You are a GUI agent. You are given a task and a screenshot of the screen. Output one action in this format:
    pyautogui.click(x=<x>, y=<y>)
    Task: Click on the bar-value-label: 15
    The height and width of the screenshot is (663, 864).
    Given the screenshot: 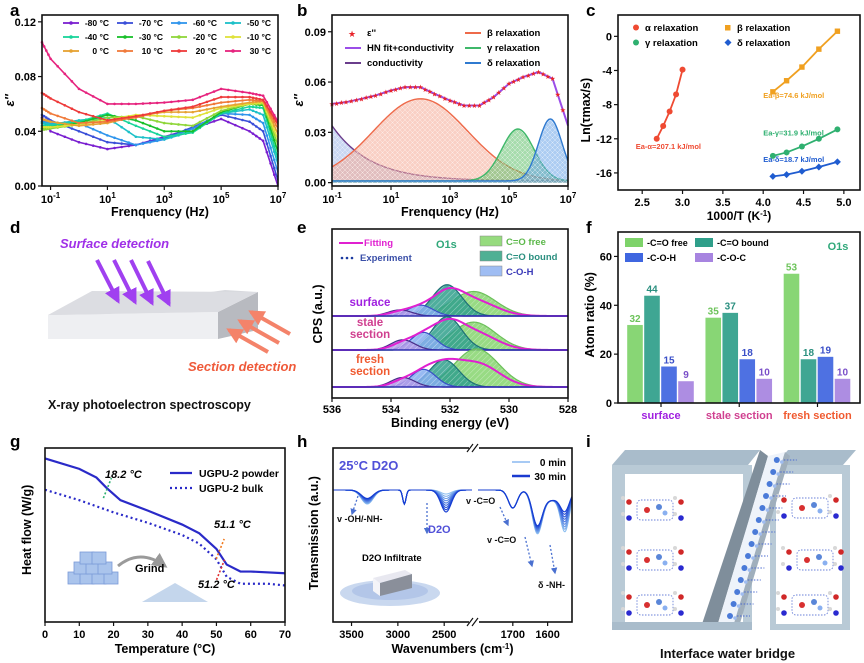 What is the action you would take?
    pyautogui.click(x=669, y=360)
    